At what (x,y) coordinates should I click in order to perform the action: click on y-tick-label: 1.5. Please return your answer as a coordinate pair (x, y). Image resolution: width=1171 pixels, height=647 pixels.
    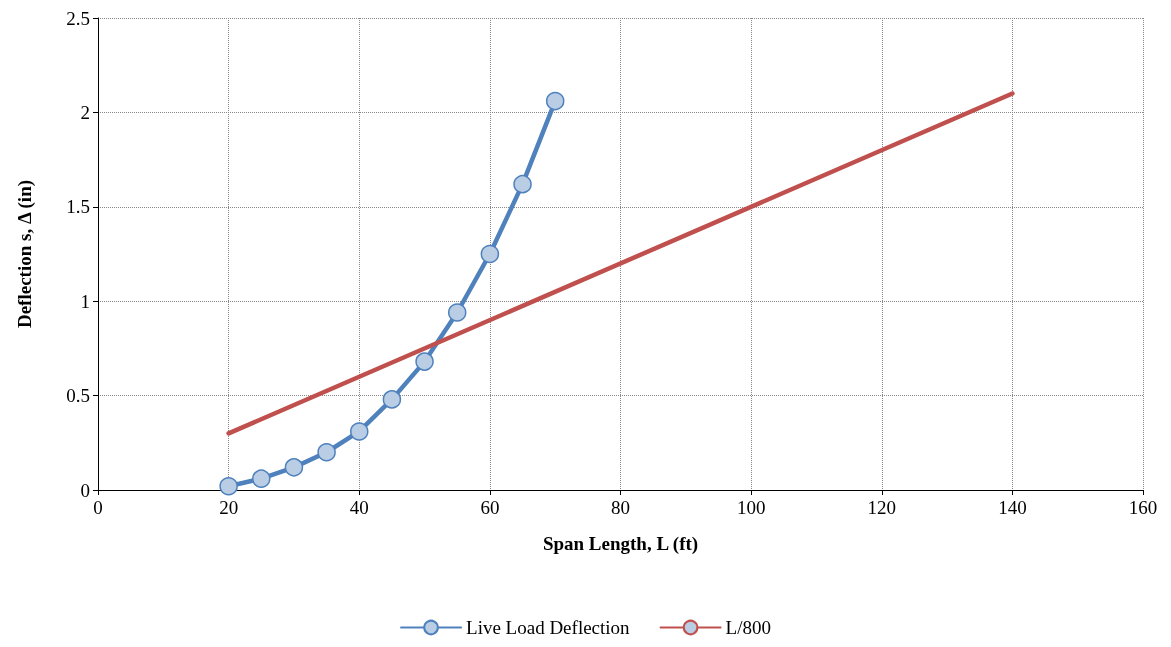
    Looking at the image, I should click on (78, 207).